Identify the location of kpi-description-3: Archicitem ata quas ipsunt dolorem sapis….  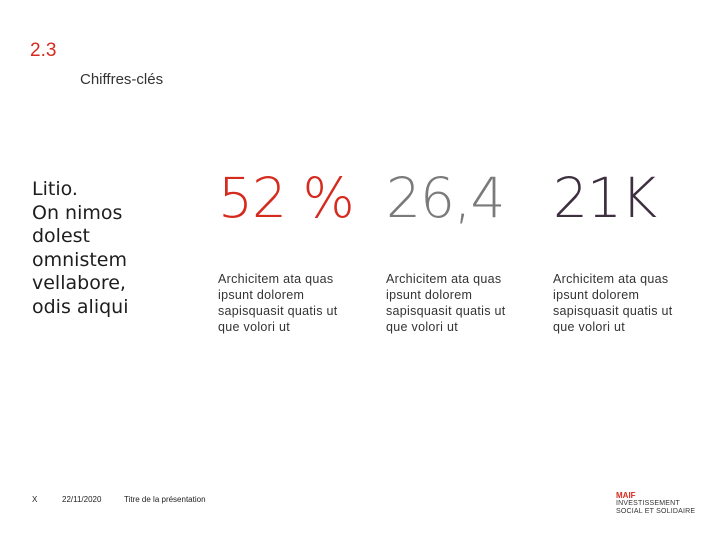
(633, 303).